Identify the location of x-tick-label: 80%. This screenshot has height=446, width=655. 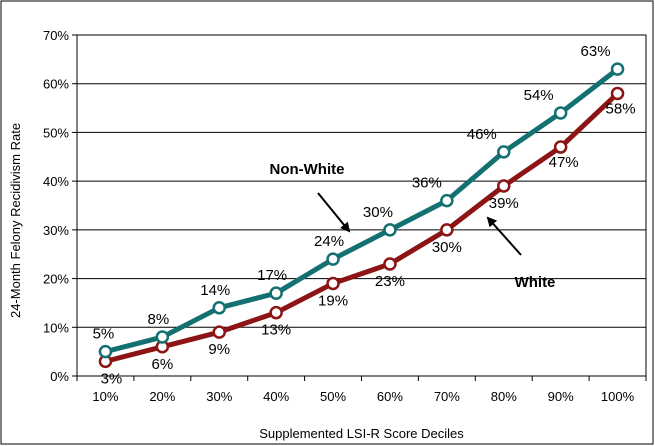
(504, 396).